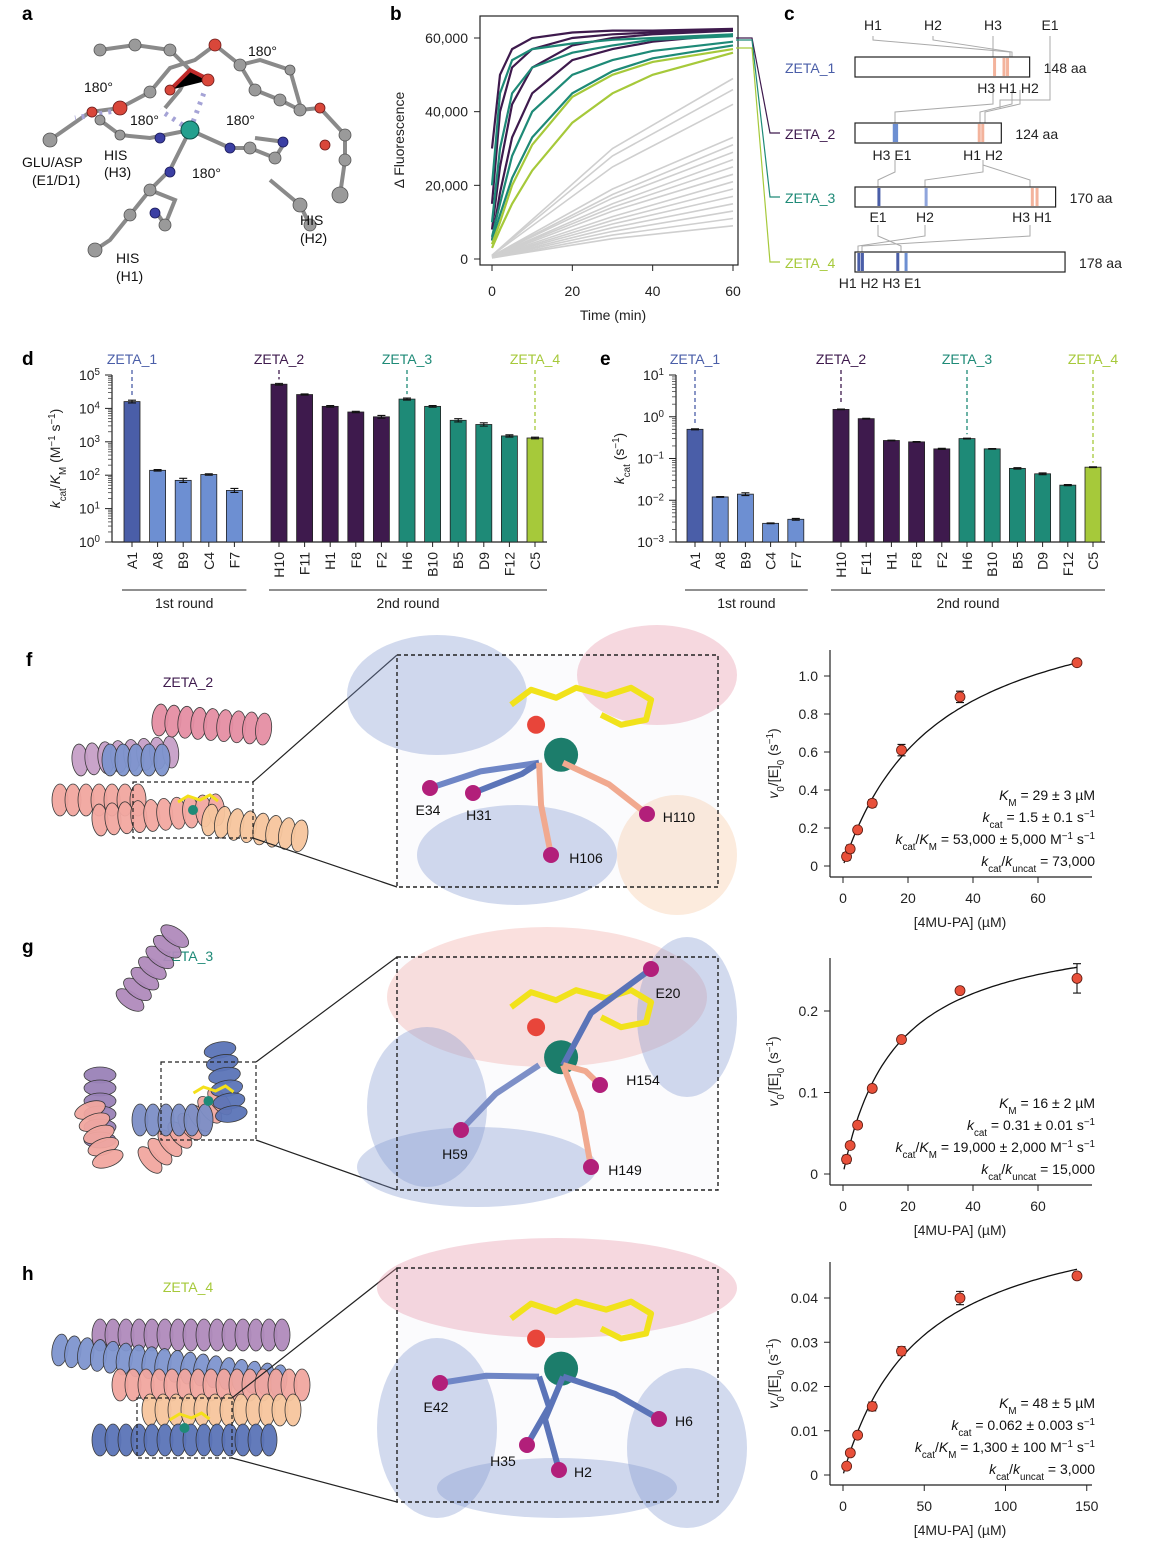 The image size is (1156, 1562). What do you see at coordinates (583, 1472) in the screenshot?
I see `residue-label: H2` at bounding box center [583, 1472].